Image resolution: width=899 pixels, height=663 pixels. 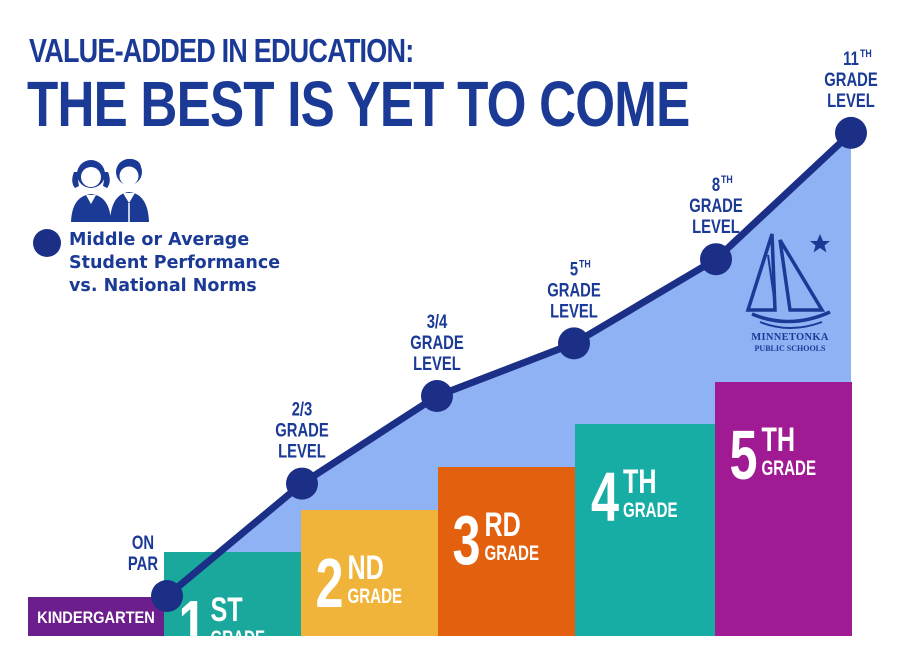 What do you see at coordinates (851, 58) in the screenshot?
I see `point-label-line: 11` at bounding box center [851, 58].